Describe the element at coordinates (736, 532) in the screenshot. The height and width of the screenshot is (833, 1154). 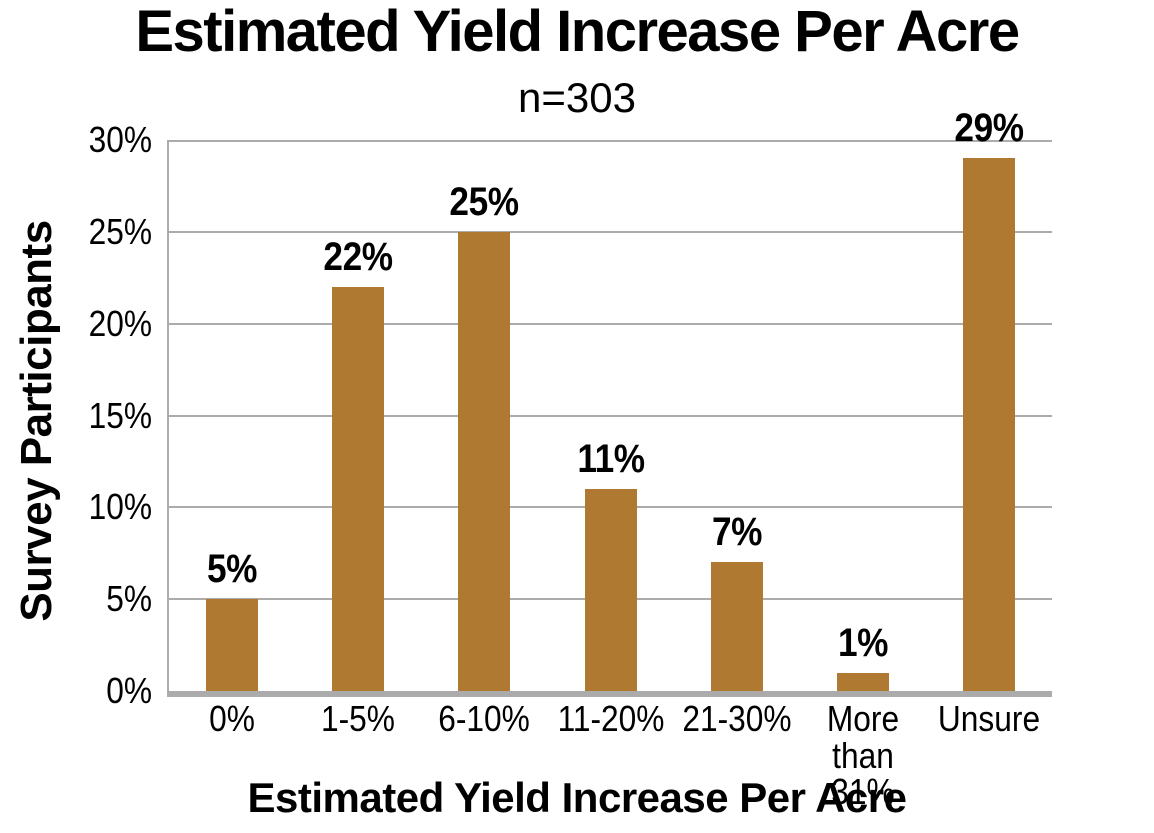
I see `bar-value-label-21-30%: 7%` at that location.